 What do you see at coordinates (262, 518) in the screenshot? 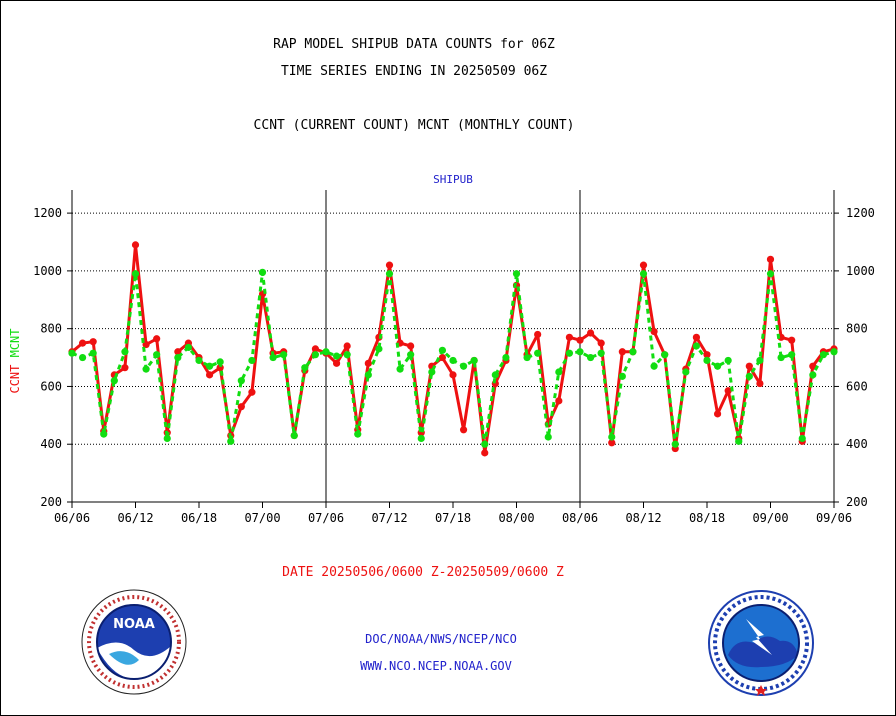
I see `x-tick-label: 07/00` at bounding box center [262, 518].